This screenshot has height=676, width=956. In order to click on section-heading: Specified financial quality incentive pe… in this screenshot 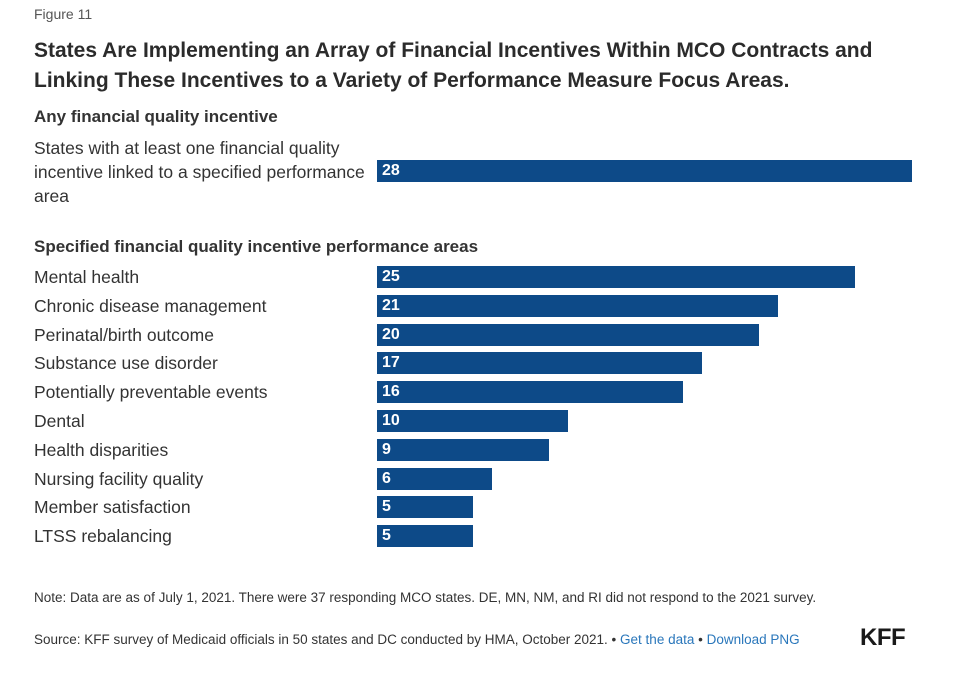, I will do `click(256, 246)`.